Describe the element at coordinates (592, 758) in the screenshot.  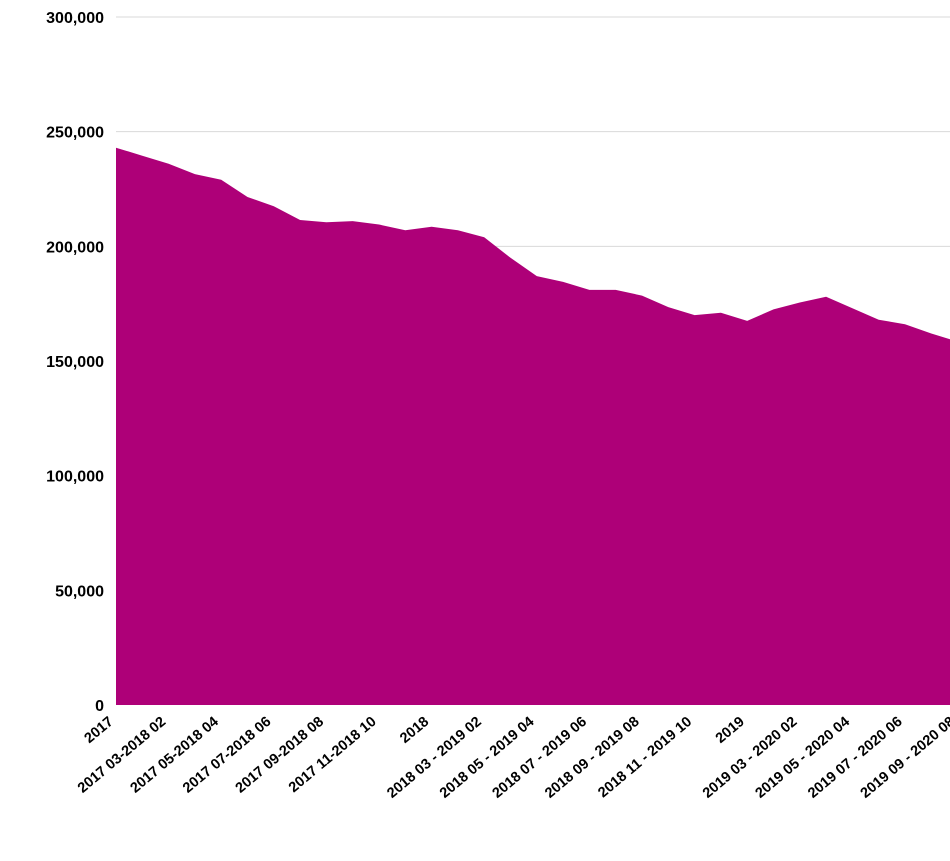
I see `x-tick-label: 2018 09 - 2019 08` at that location.